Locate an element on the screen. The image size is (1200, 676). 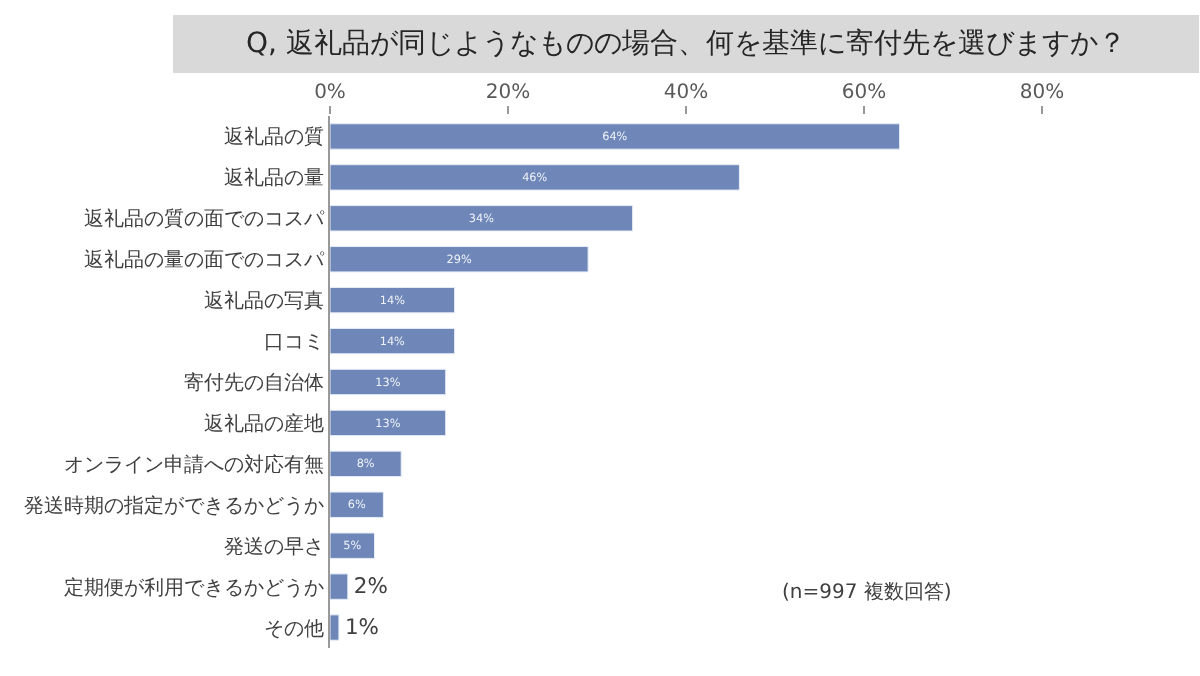
y-tick-label: 発送時期の指定ができるかどうか is located at coordinates (174, 505).